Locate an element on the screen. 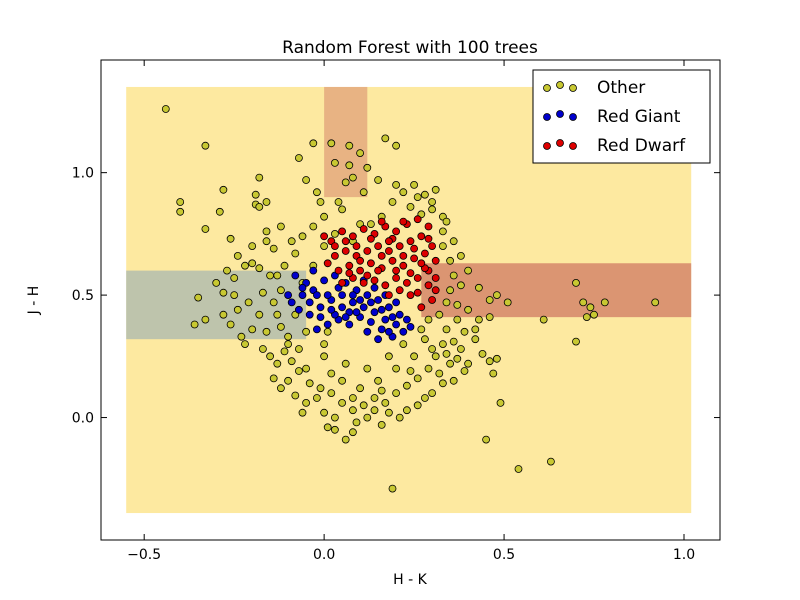  legend-label-red-giant: Red Giant is located at coordinates (639, 117).